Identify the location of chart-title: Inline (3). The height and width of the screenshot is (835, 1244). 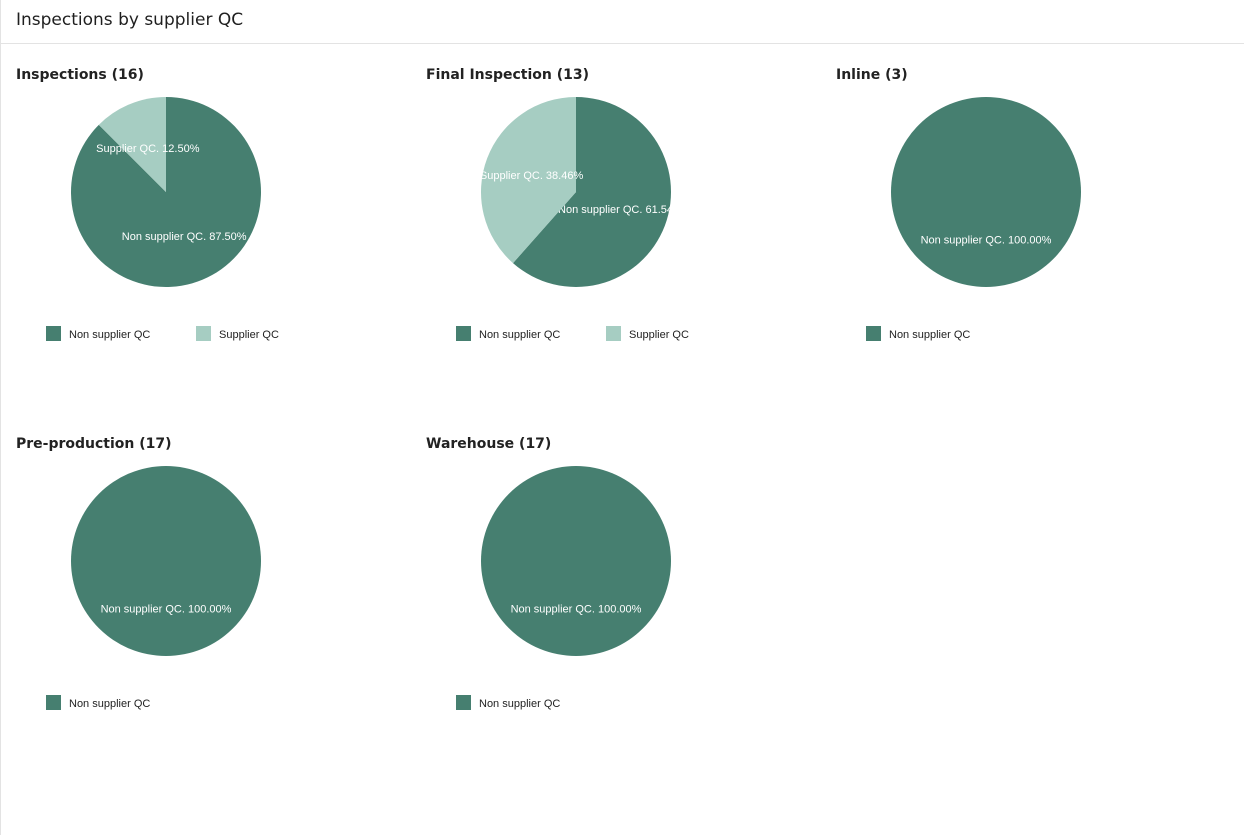
(872, 75).